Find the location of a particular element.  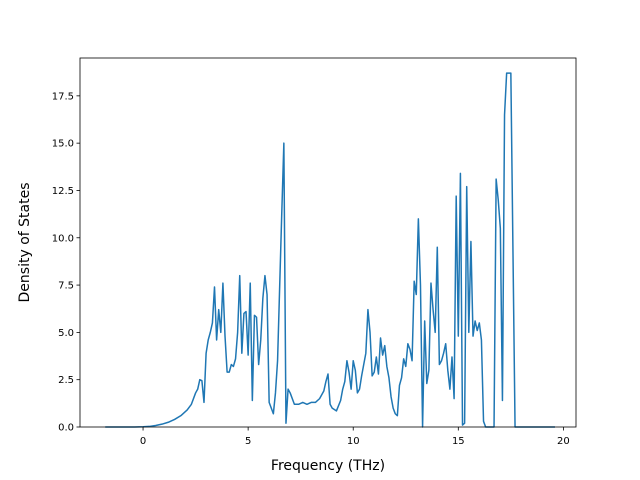

x-tick-label: 20 is located at coordinates (563, 441).